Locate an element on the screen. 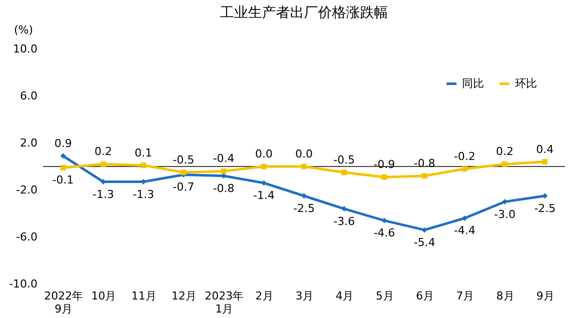 This screenshot has width=576, height=318. data-label: -4.4 is located at coordinates (465, 231).